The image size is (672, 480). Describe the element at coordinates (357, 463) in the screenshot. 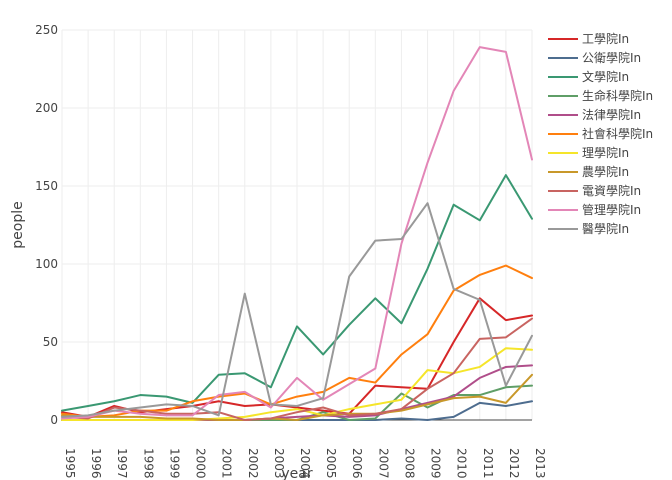

I see `x-tick-label: 2006` at that location.